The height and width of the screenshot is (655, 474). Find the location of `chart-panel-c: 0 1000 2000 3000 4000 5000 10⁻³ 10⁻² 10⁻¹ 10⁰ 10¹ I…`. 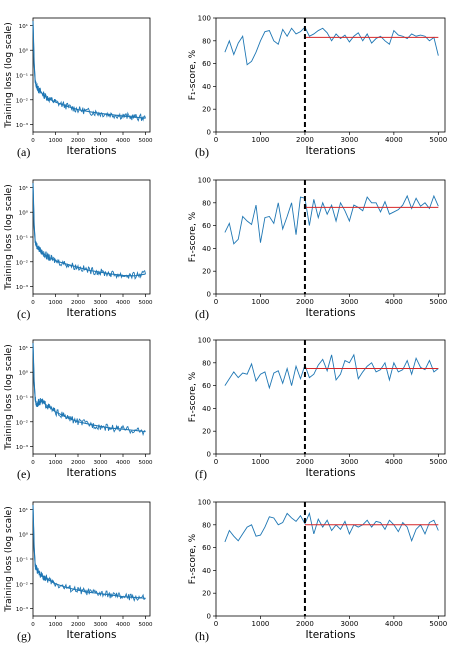

chart-panel-c: 0 1000 2000 3000 4000 5000 10⁻³ 10⁻² 10⁻¹ 10⁰ 10¹ I… is located at coordinates (78, 250).